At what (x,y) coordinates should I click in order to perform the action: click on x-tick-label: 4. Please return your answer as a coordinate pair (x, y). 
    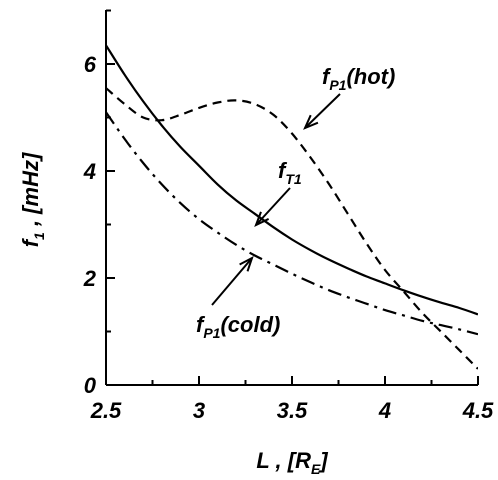
    Looking at the image, I should click on (384, 410).